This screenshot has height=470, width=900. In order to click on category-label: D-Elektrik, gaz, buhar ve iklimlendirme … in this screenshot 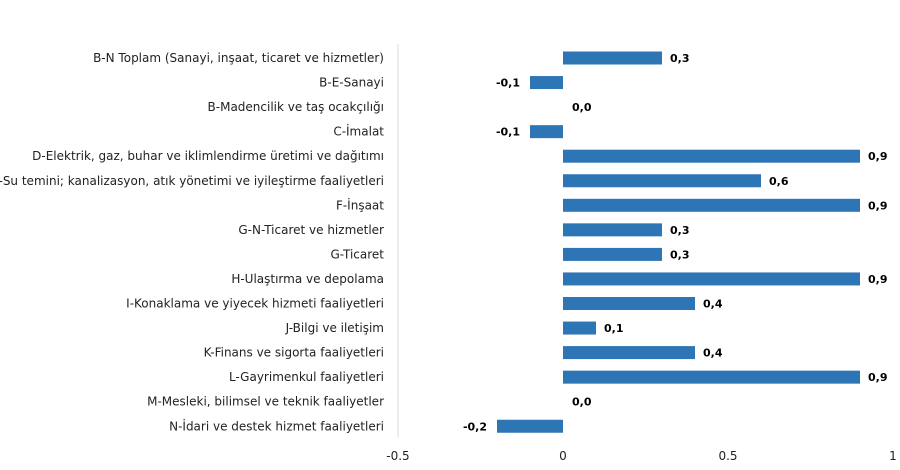, I will do `click(208, 156)`.